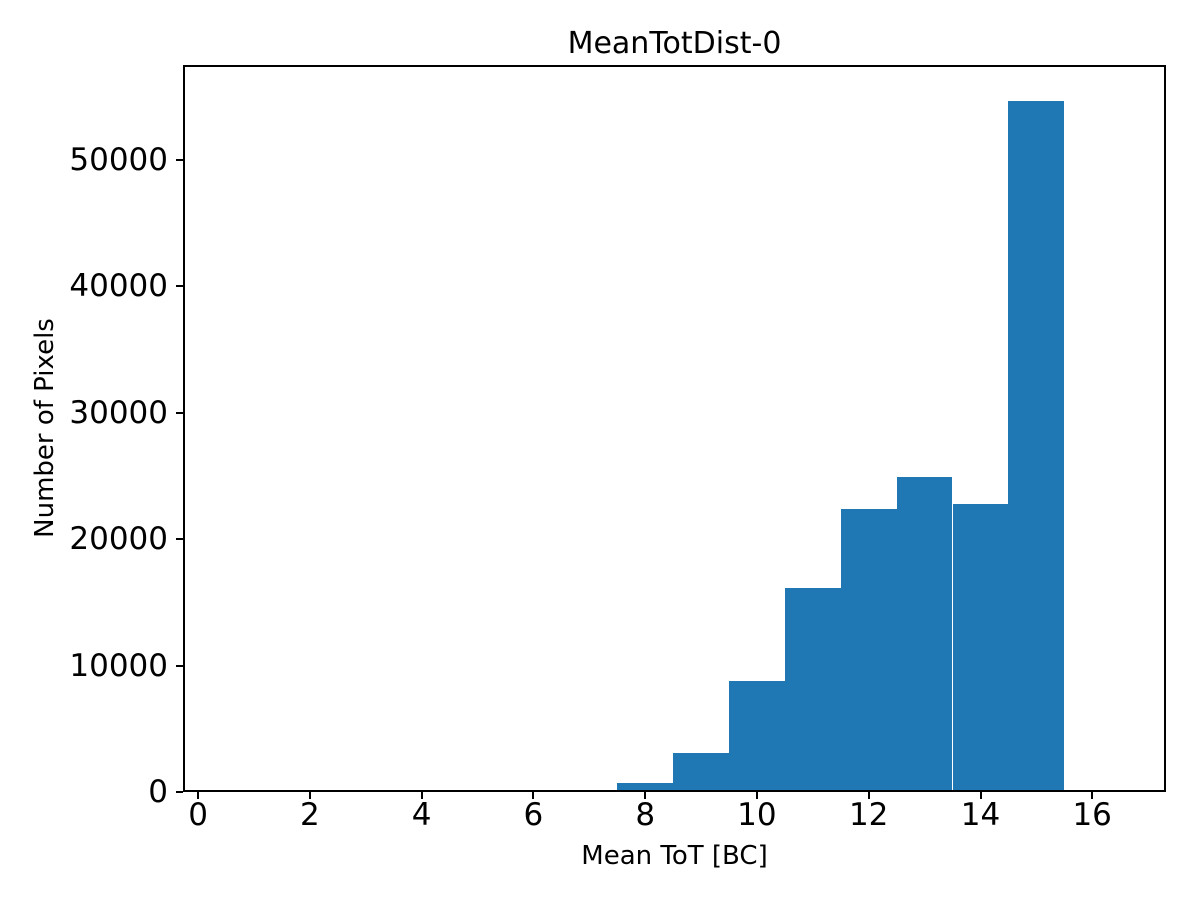 The height and width of the screenshot is (900, 1200). What do you see at coordinates (421, 815) in the screenshot?
I see `x-tick-label: 4` at bounding box center [421, 815].